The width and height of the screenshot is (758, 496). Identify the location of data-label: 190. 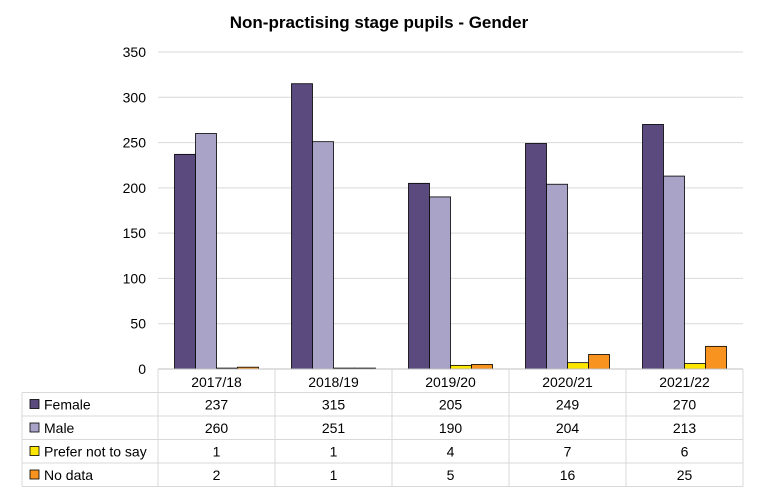
(451, 428).